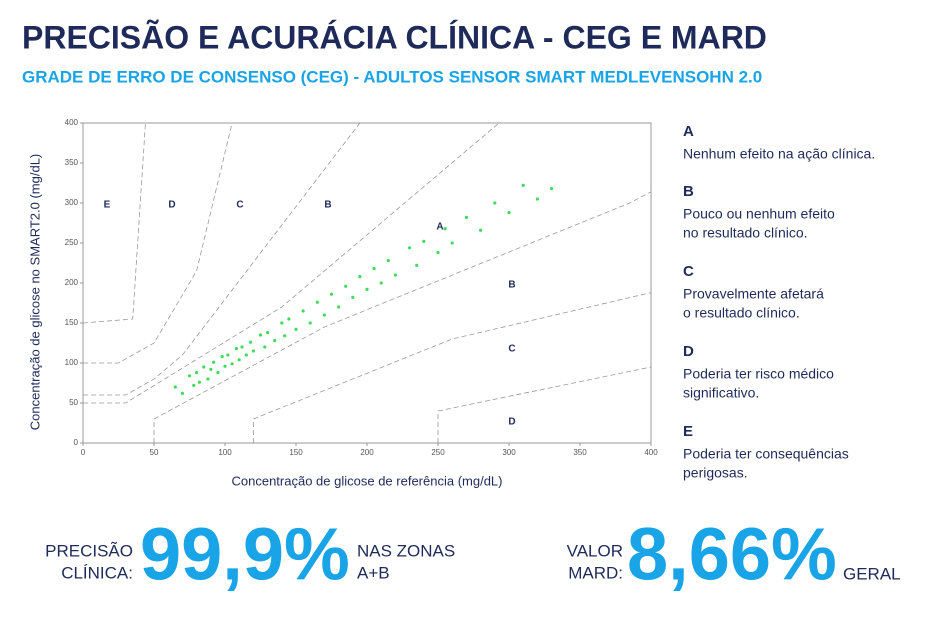 The width and height of the screenshot is (948, 620). What do you see at coordinates (154, 452) in the screenshot?
I see `x-tick-label: 50` at bounding box center [154, 452].